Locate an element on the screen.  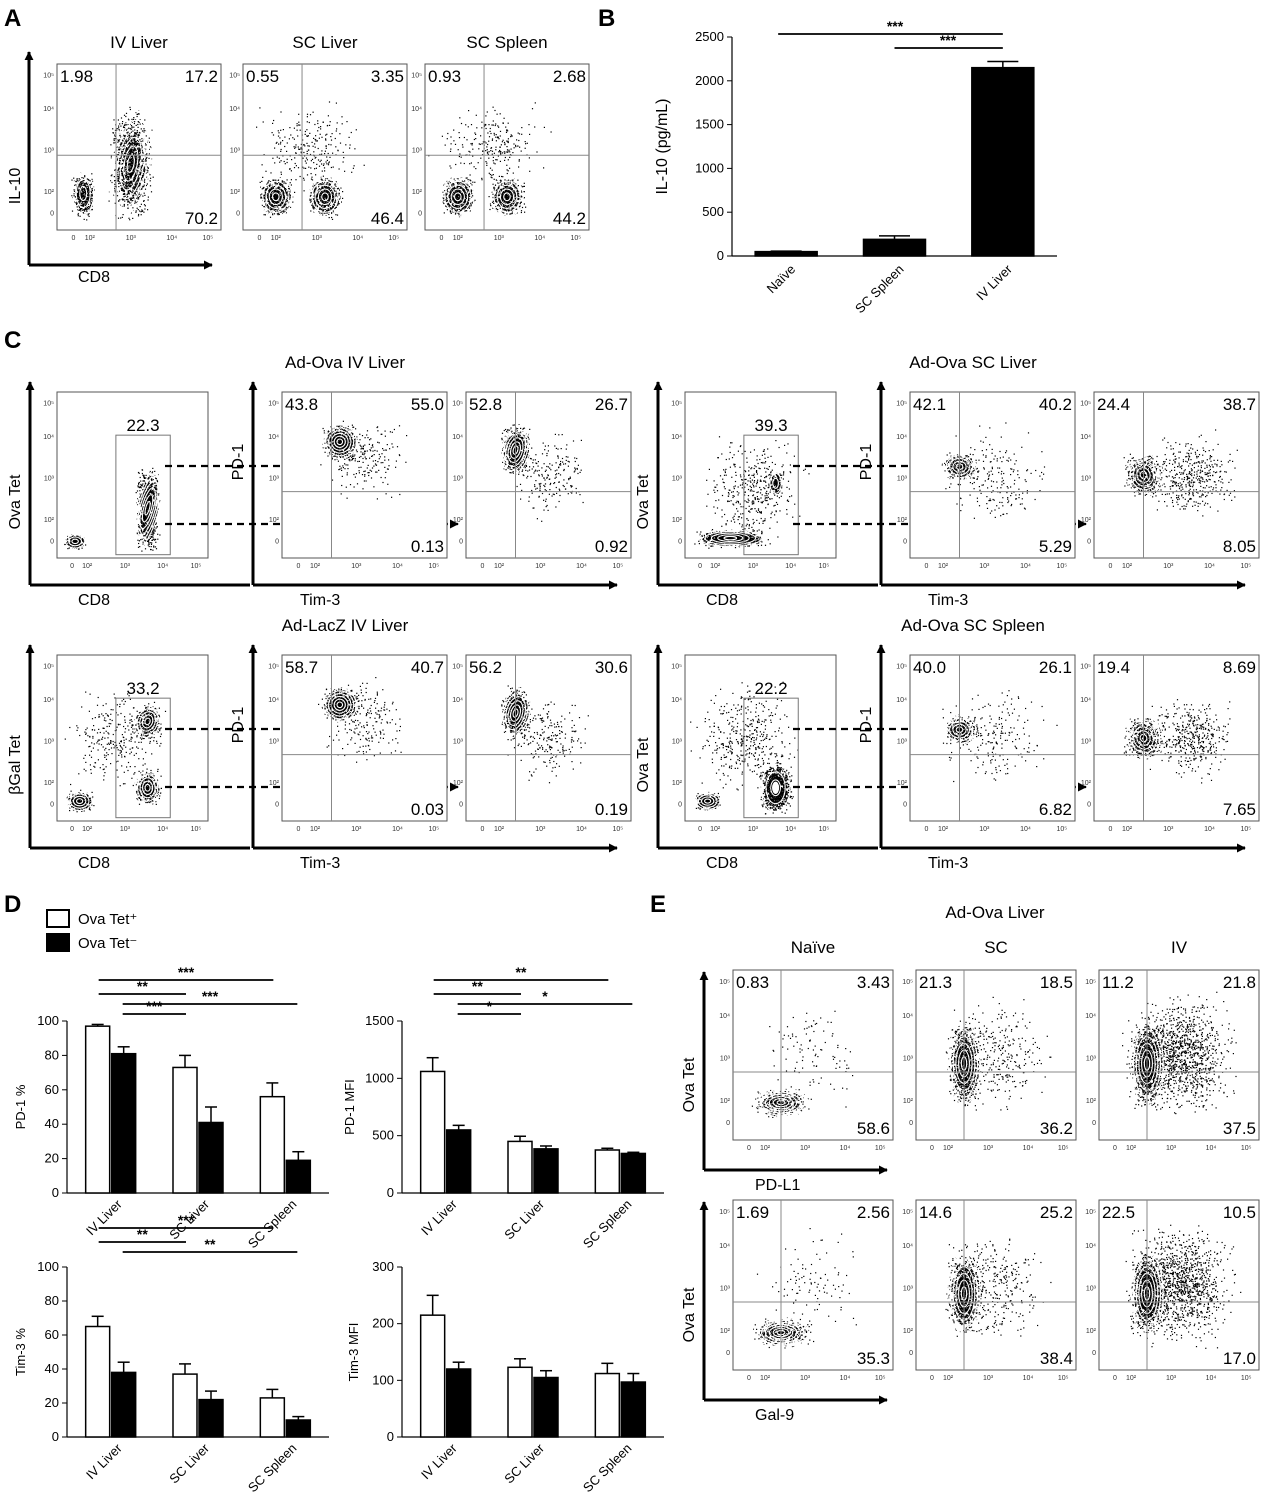
contour-ring is located at coordinates (83, 193).